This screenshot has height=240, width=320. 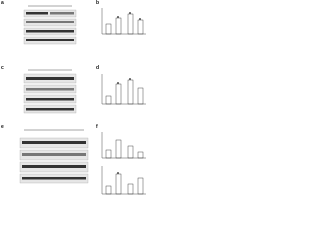 I want to click on panel-label: f, so click(x=97, y=127).